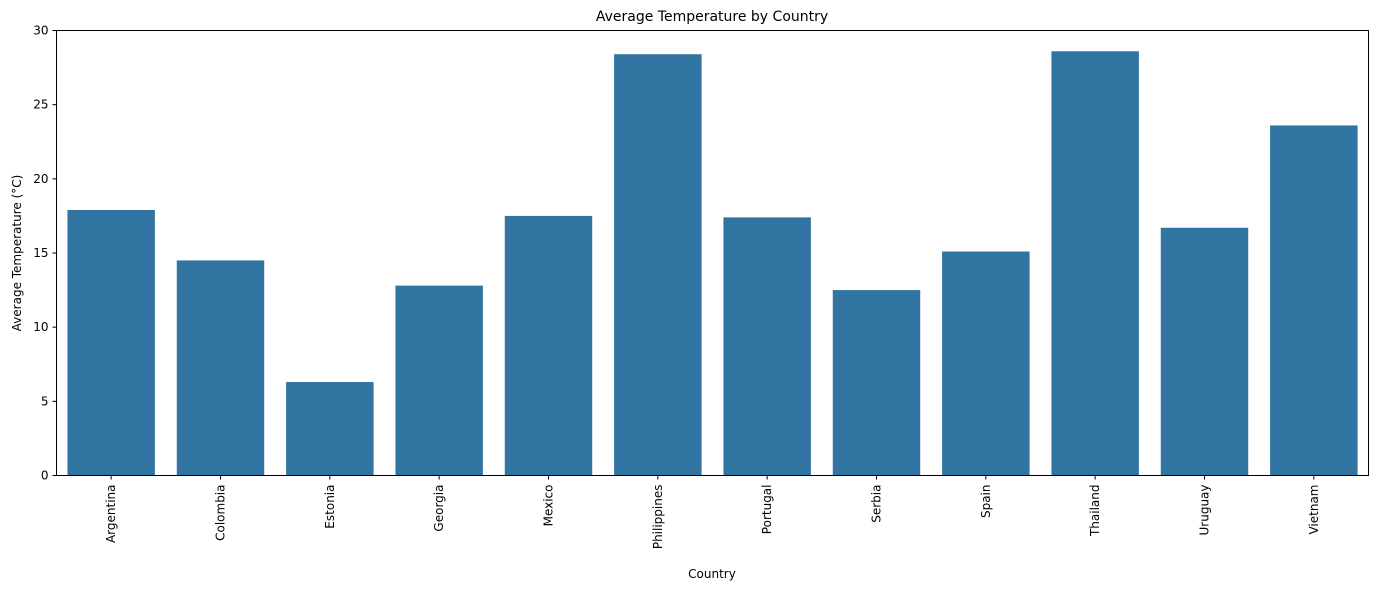  Describe the element at coordinates (658, 265) in the screenshot. I see `bar-philippines` at that location.